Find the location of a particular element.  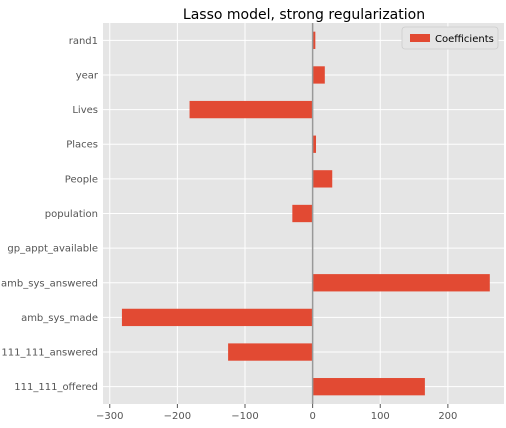

bar-amb_sys_made is located at coordinates (217, 317).